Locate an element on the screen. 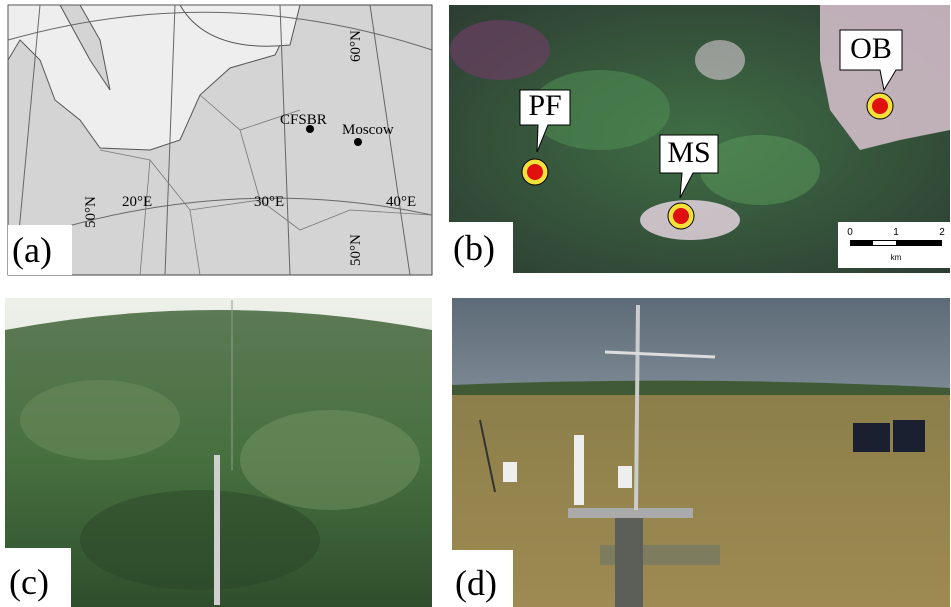 This screenshot has height=607, width=951. site-label: PF is located at coordinates (544, 105).